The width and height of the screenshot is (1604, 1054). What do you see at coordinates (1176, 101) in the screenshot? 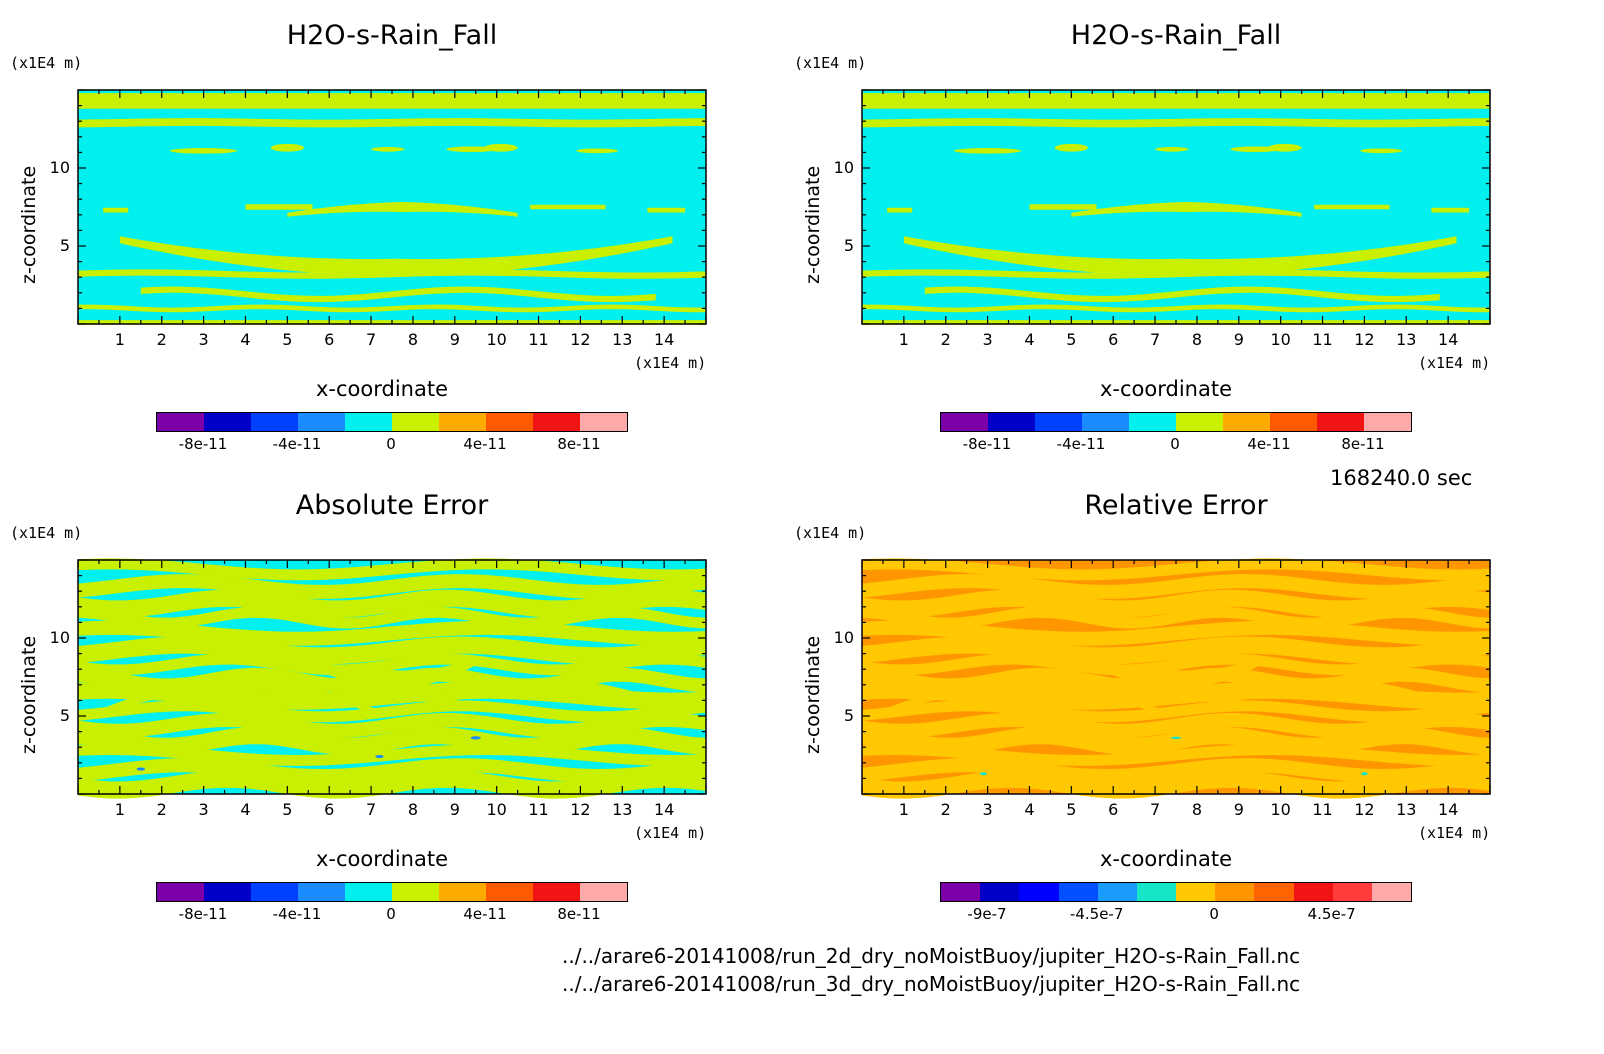
I see `field-band-top` at bounding box center [1176, 101].